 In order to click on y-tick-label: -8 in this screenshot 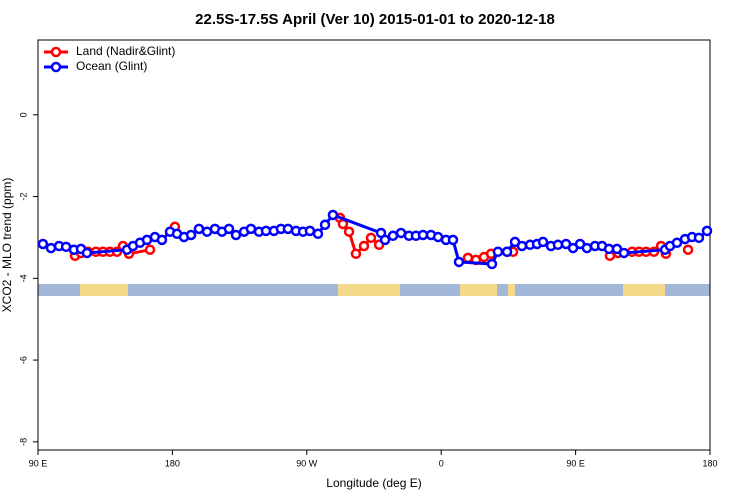, I will do `click(23, 442)`.